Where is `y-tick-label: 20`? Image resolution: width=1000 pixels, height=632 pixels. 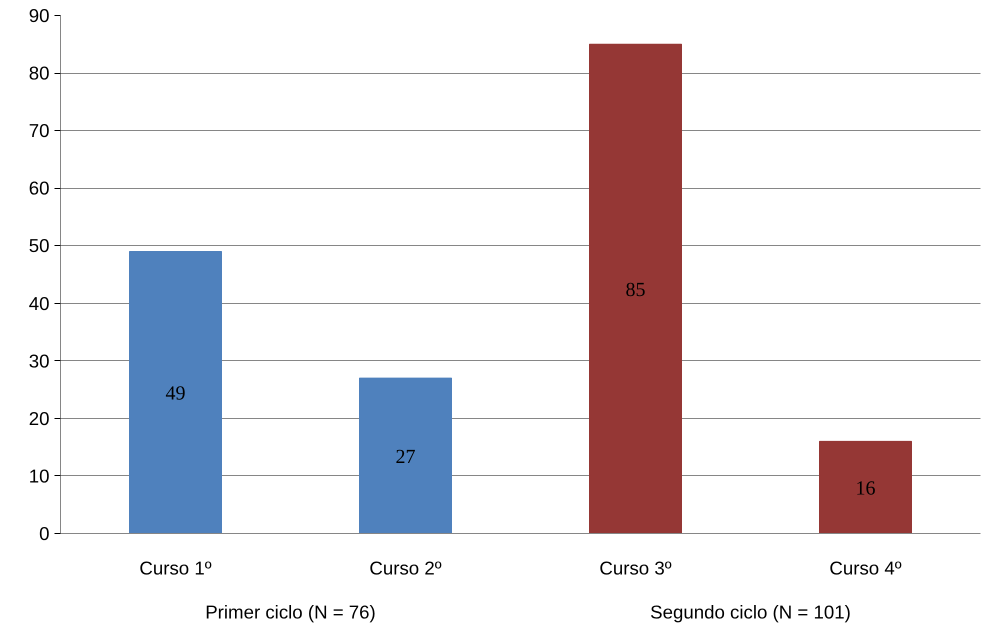 y-tick-label: 20 is located at coordinates (39, 418).